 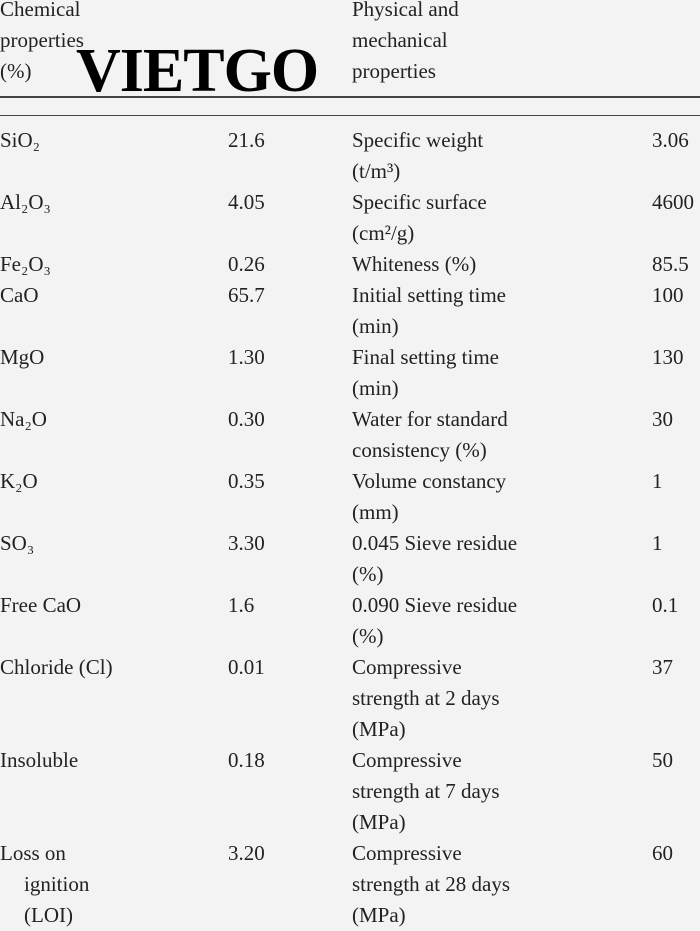 I want to click on chemical-value: 1.30, so click(x=246, y=357).